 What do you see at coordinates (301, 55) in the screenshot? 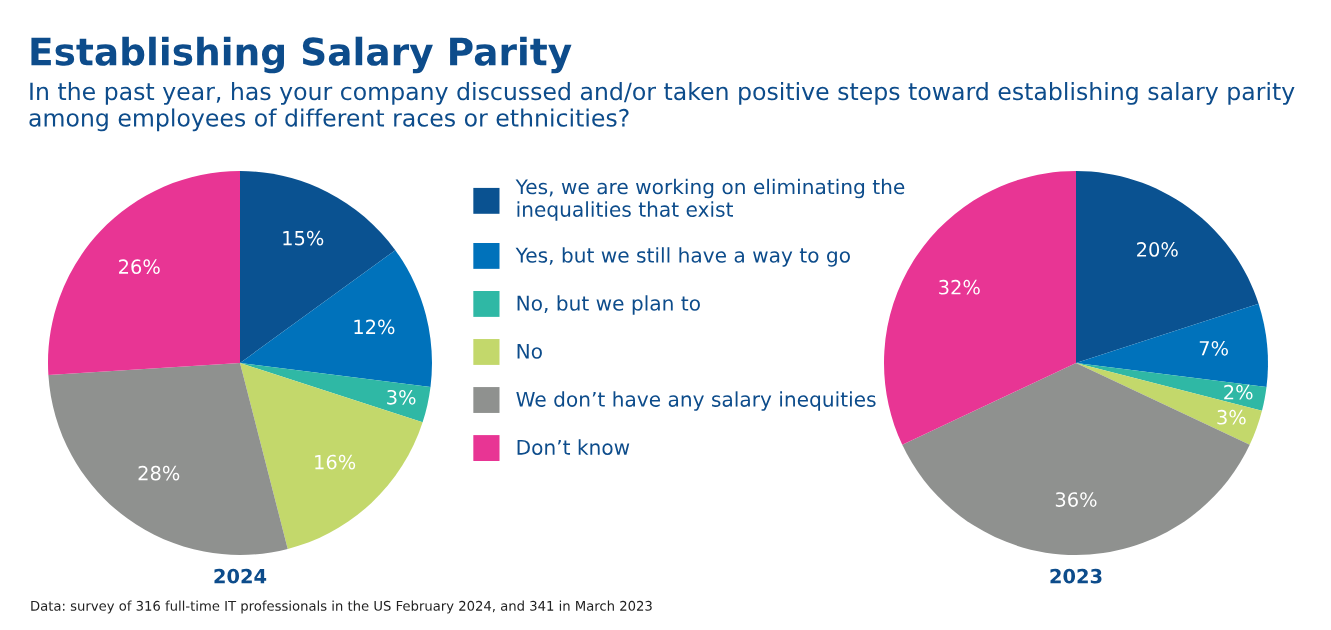
I see `chart-title: Establishing Salary Parity` at bounding box center [301, 55].